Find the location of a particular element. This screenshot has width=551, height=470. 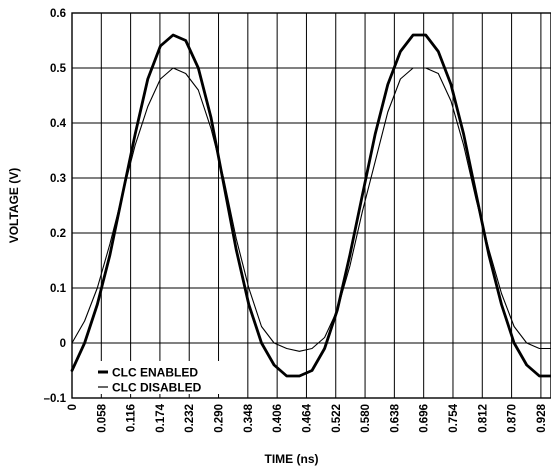

x-tick-label: 0.406 is located at coordinates (278, 418).